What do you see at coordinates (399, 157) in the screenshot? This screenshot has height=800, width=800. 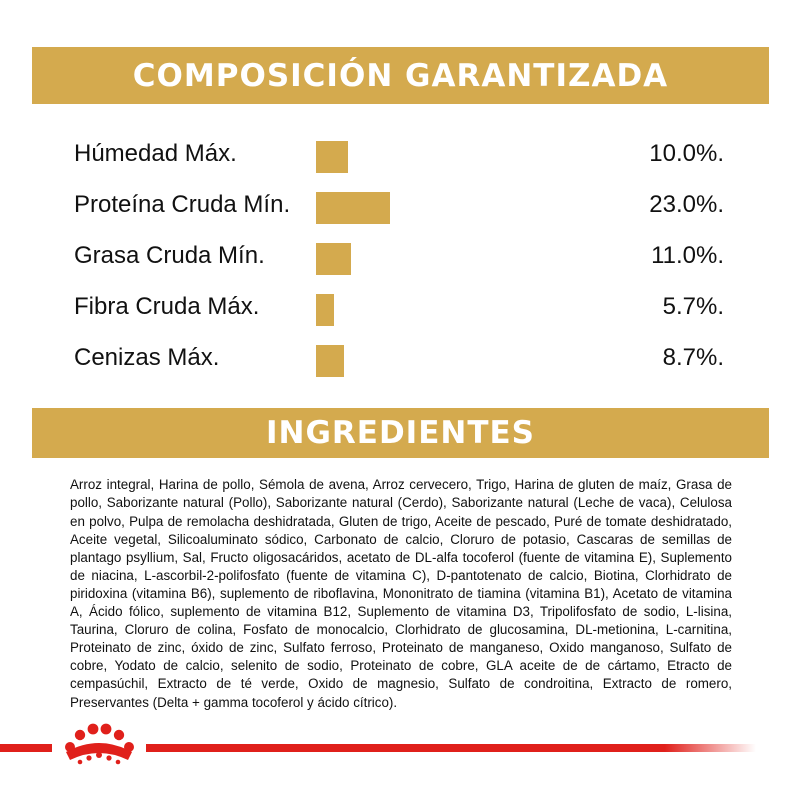 I see `composition-row: Húmedad Máx. 10.0%.` at bounding box center [399, 157].